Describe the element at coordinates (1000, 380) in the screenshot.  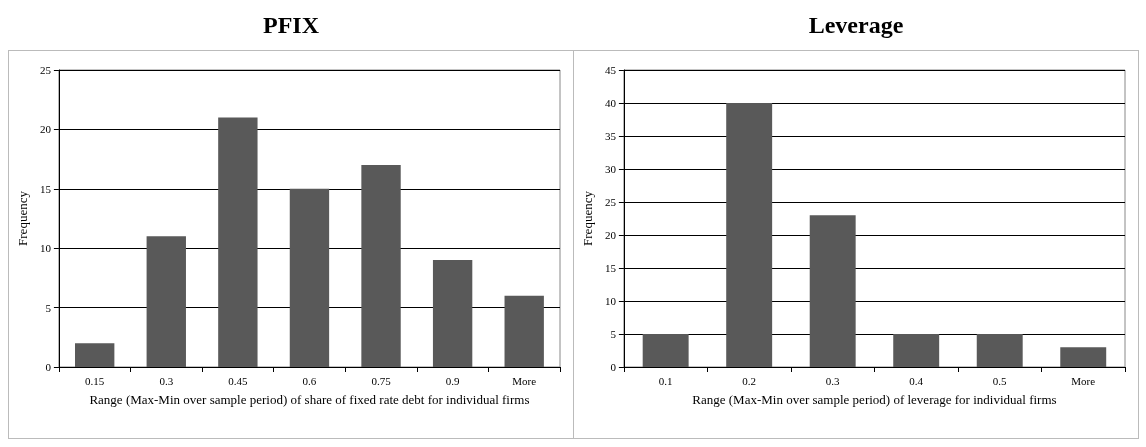
I see `x-tick-label: 0.5` at that location.